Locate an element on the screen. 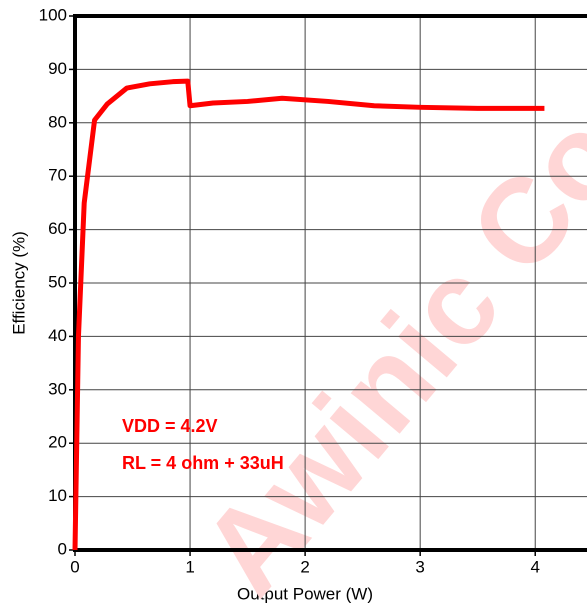  annotation: RL = 4 ohm + 33uH is located at coordinates (203, 463).